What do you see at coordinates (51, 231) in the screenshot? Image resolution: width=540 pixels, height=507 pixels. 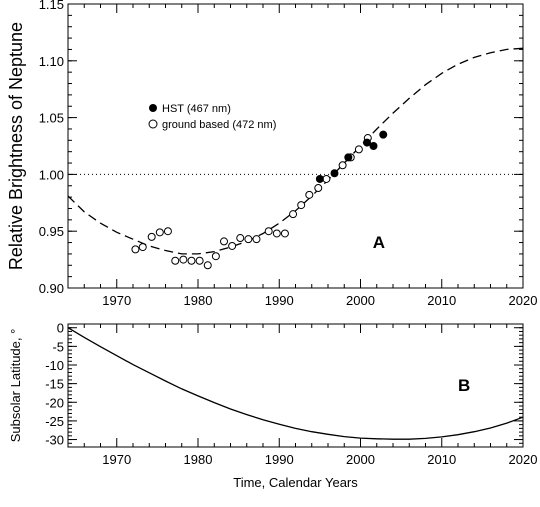 I see `panel-a-y-tick-label: 0.95` at bounding box center [51, 231].